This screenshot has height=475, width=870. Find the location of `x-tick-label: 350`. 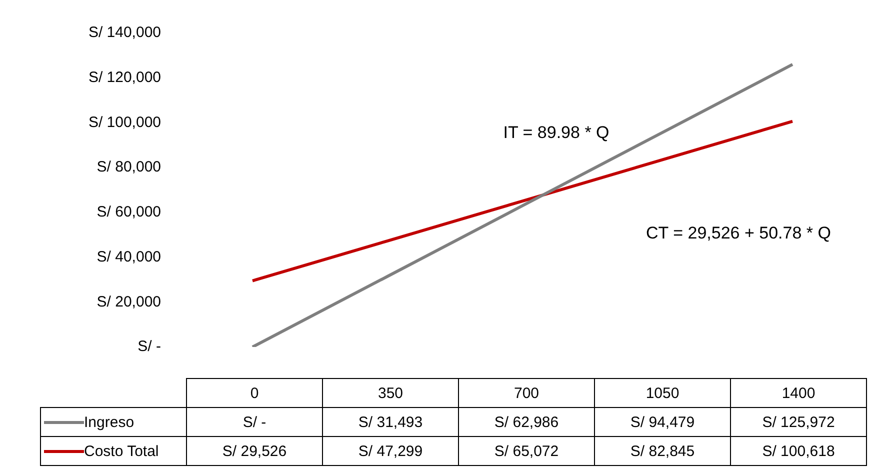

x-tick-label: 350 is located at coordinates (390, 393).